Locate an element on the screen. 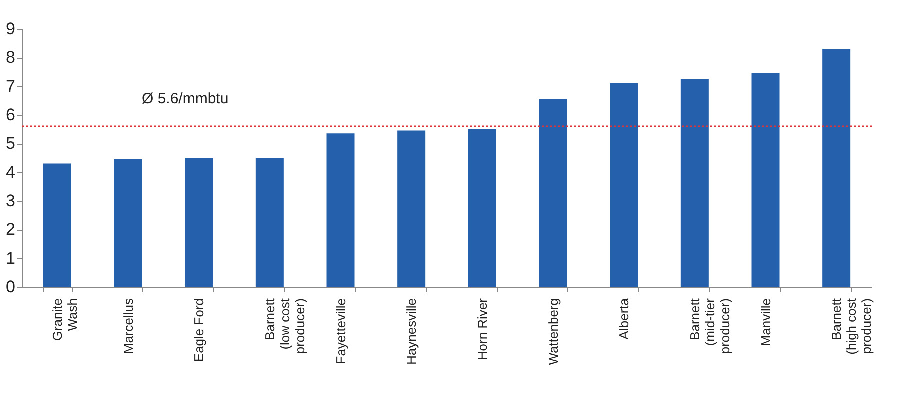 This screenshot has height=407, width=904. x-tick-label: Eagle Ford is located at coordinates (199, 330).